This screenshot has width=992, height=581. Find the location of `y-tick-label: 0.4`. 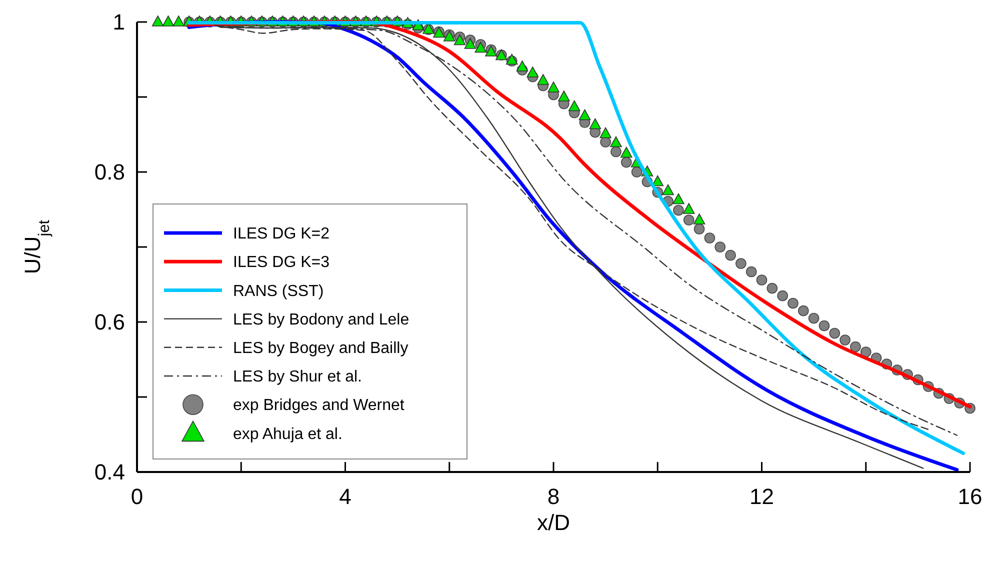

y-tick-label: 0.4 is located at coordinates (109, 472).